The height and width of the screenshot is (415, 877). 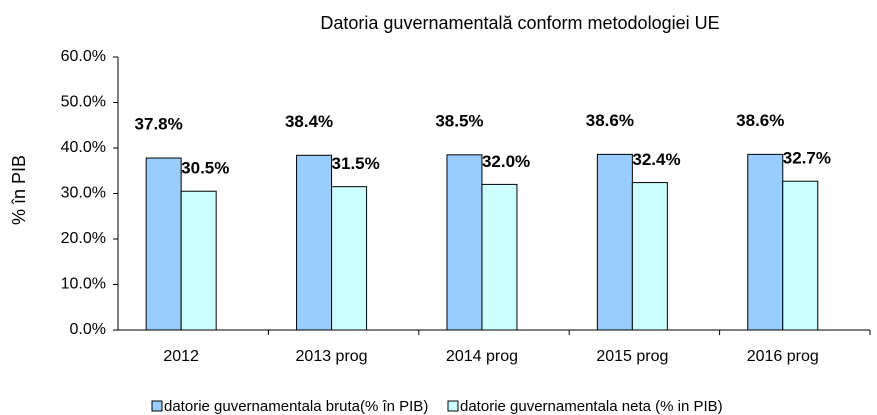 What do you see at coordinates (459, 120) in the screenshot?
I see `value-label: 38.5%` at bounding box center [459, 120].